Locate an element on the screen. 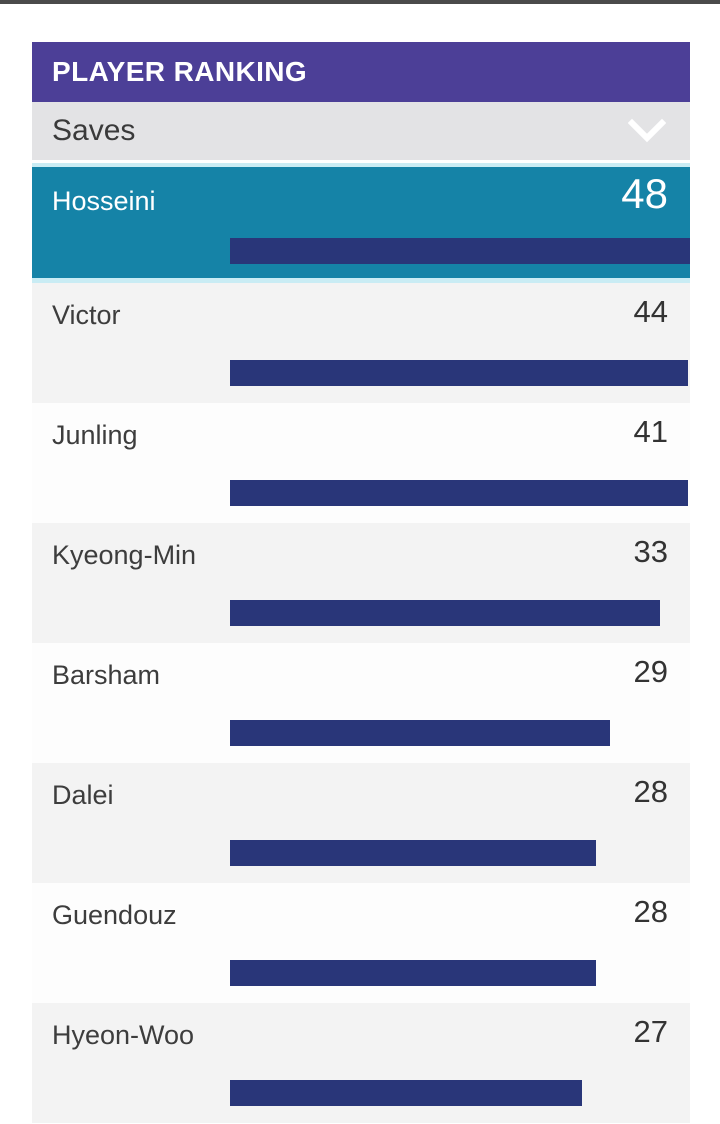 This screenshot has width=720, height=1124. player-value: 29 is located at coordinates (650, 671).